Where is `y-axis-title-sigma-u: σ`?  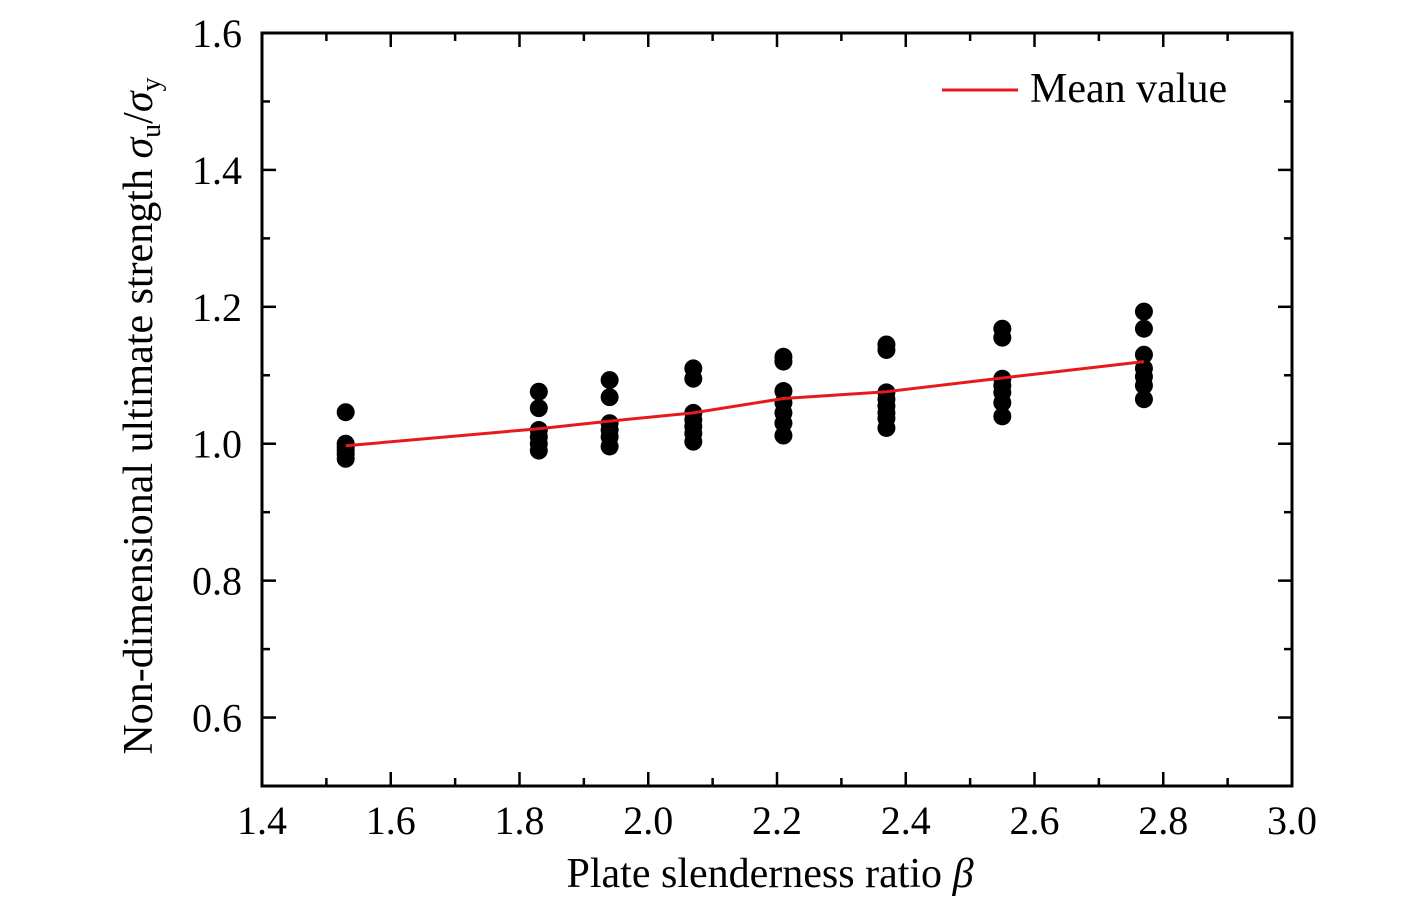
y-axis-title-sigma-u: σ is located at coordinates (139, 147).